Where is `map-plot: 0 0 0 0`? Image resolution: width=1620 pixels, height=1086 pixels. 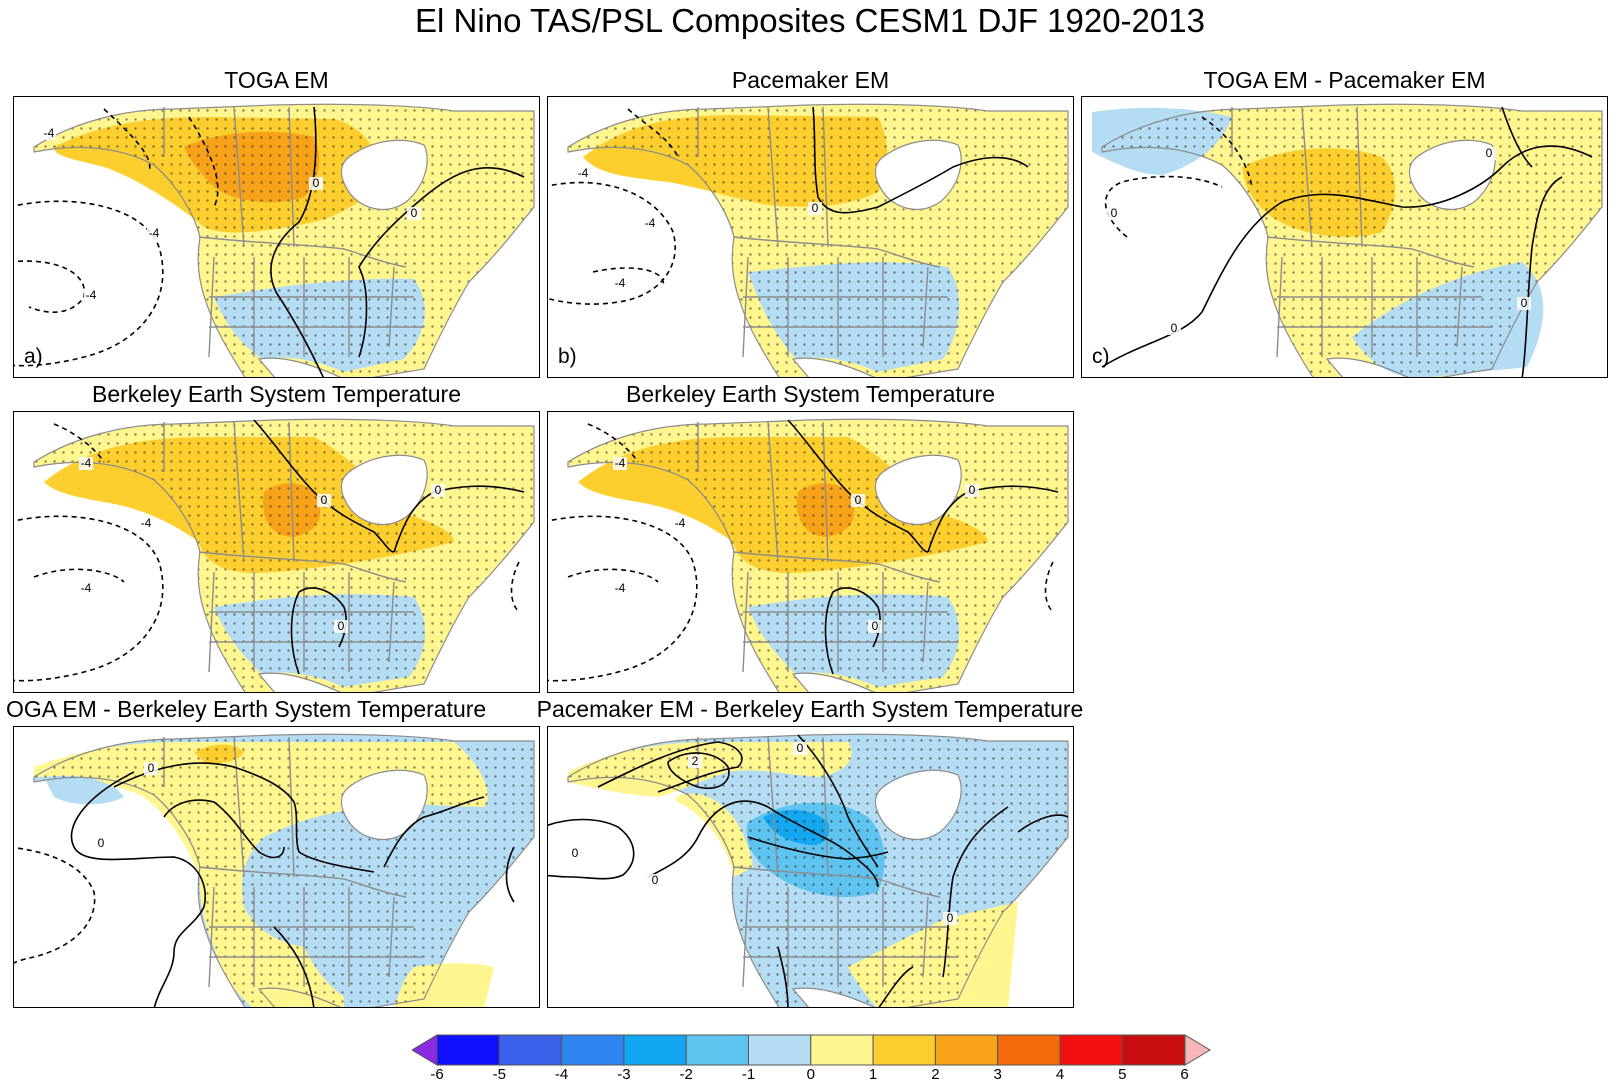
map-plot: 0 0 0 0 is located at coordinates (1347, 240).